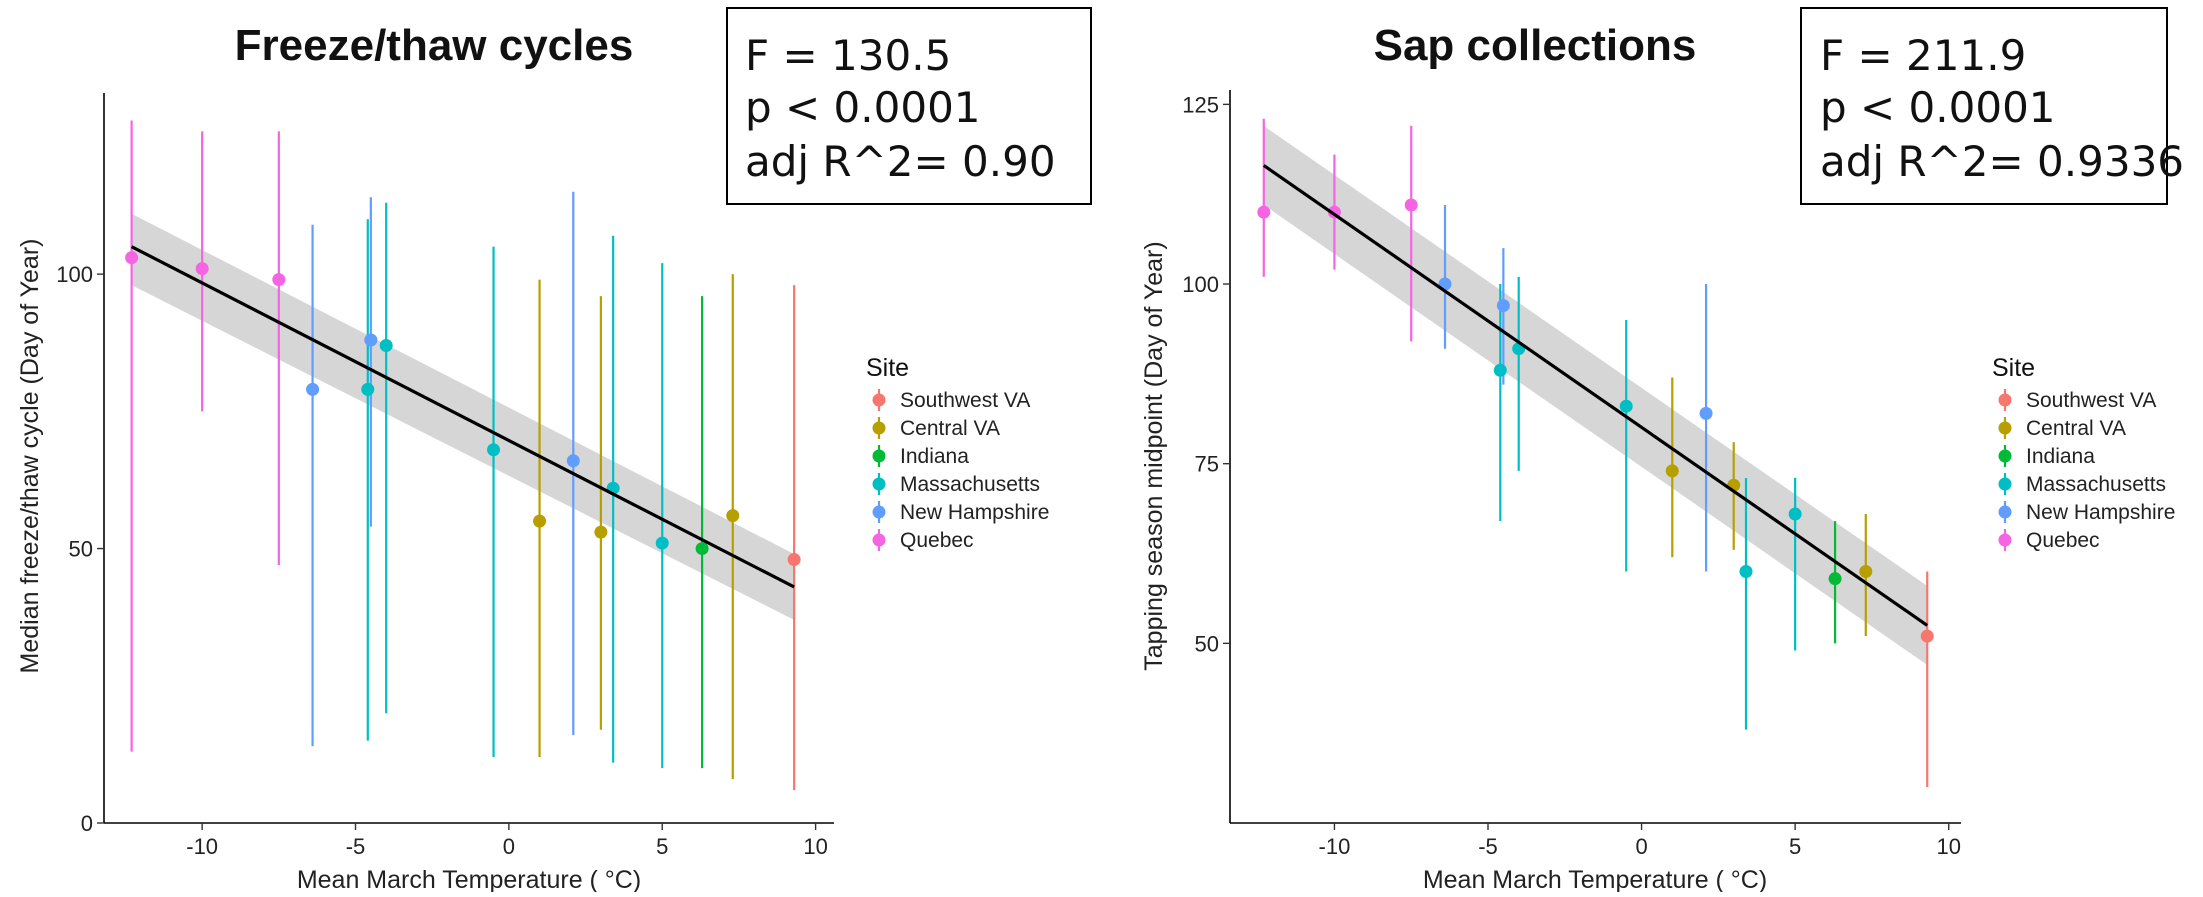 The width and height of the screenshot is (2203, 897). What do you see at coordinates (87, 823) in the screenshot?
I see `y-tick-label: 0` at bounding box center [87, 823].